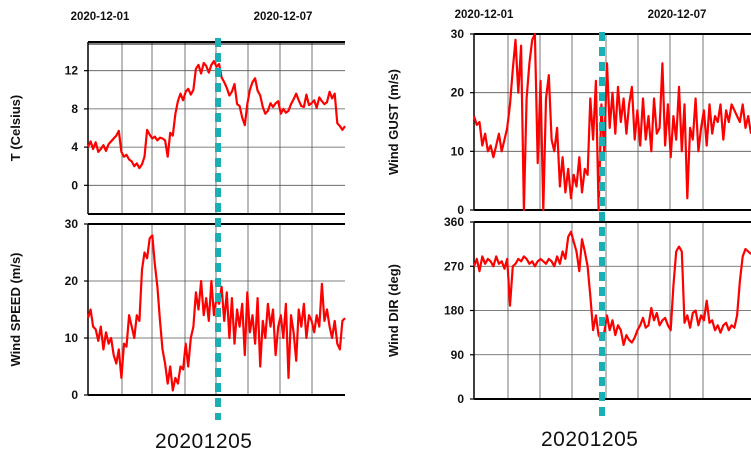 This screenshot has height=459, width=751. I want to click on y-tick-label: 12, so click(72, 71).